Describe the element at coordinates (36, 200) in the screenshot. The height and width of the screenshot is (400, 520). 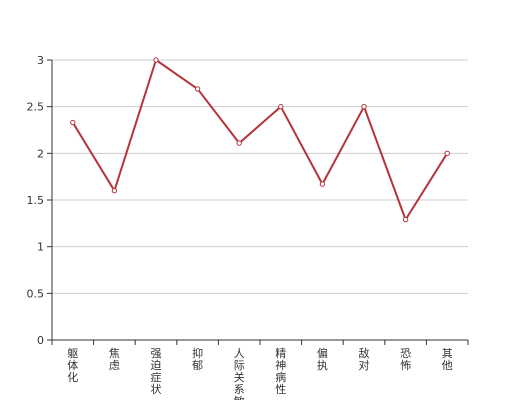
I see `y-tick-label: 1.5` at that location.